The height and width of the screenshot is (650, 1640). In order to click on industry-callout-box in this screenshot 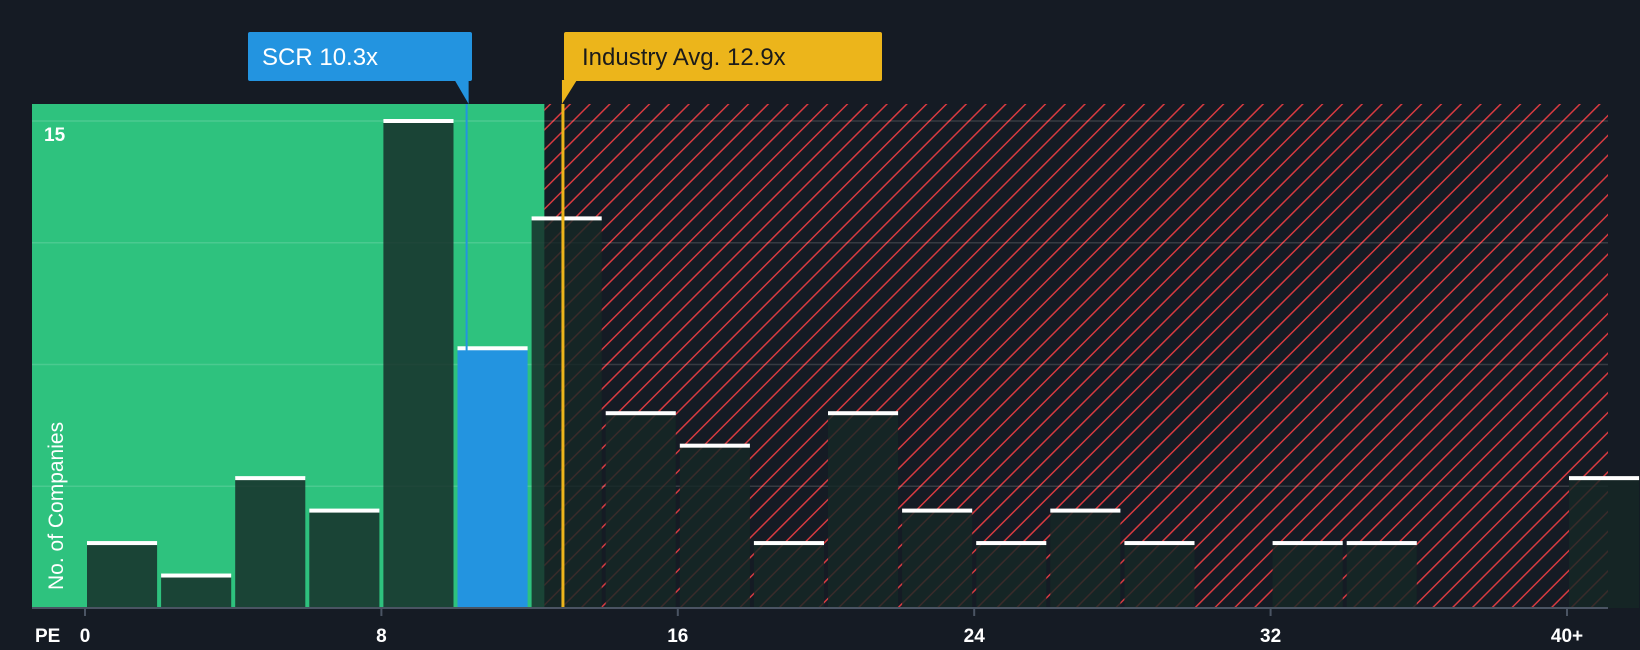, I will do `click(723, 56)`.